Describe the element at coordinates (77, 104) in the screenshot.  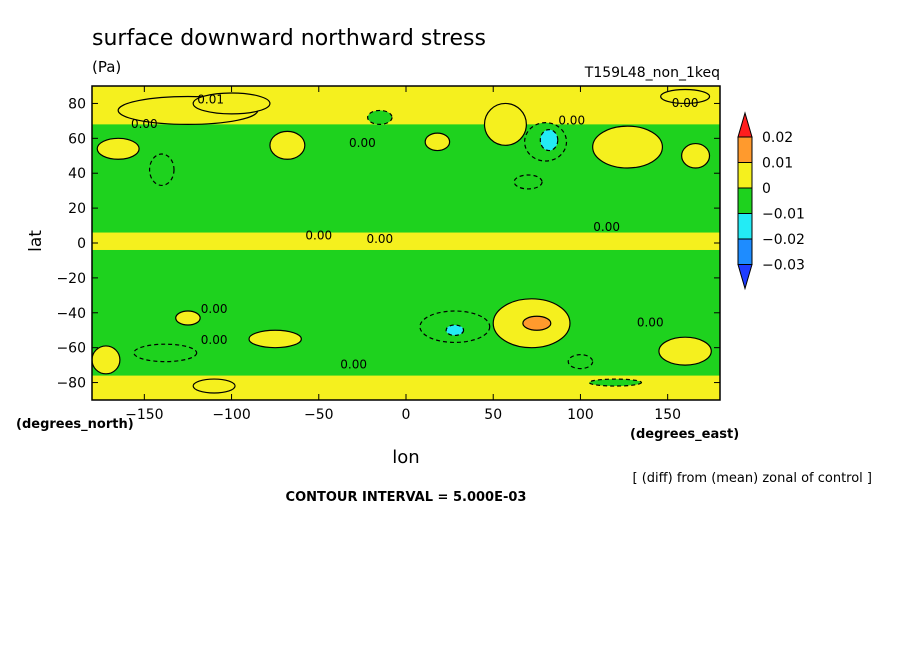
I see `y-tick-label: 80` at that location.